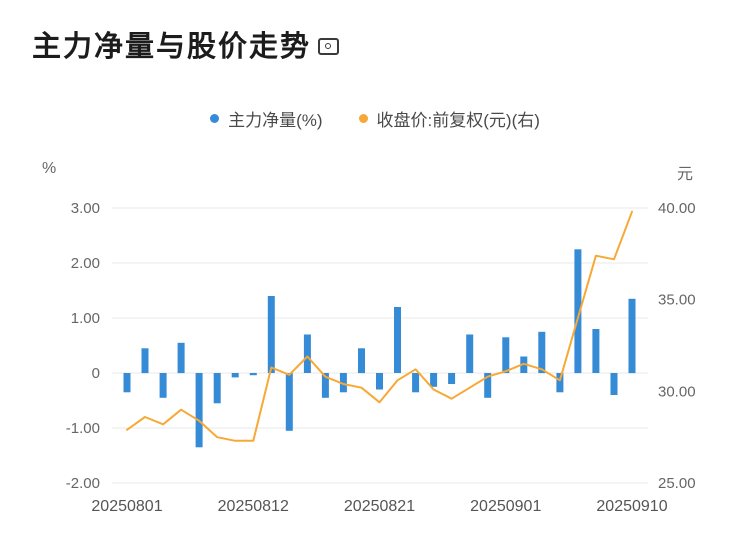 The width and height of the screenshot is (750, 558). I want to click on title-row: 主力净量与股价走势, so click(186, 47).